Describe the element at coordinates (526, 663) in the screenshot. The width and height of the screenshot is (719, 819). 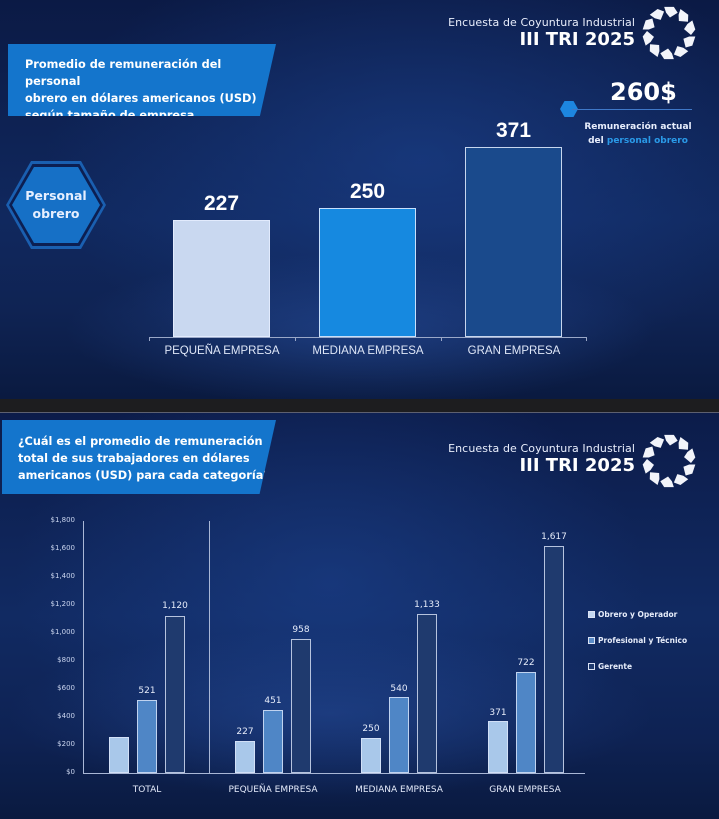
I see `bar-value-label: 722` at that location.